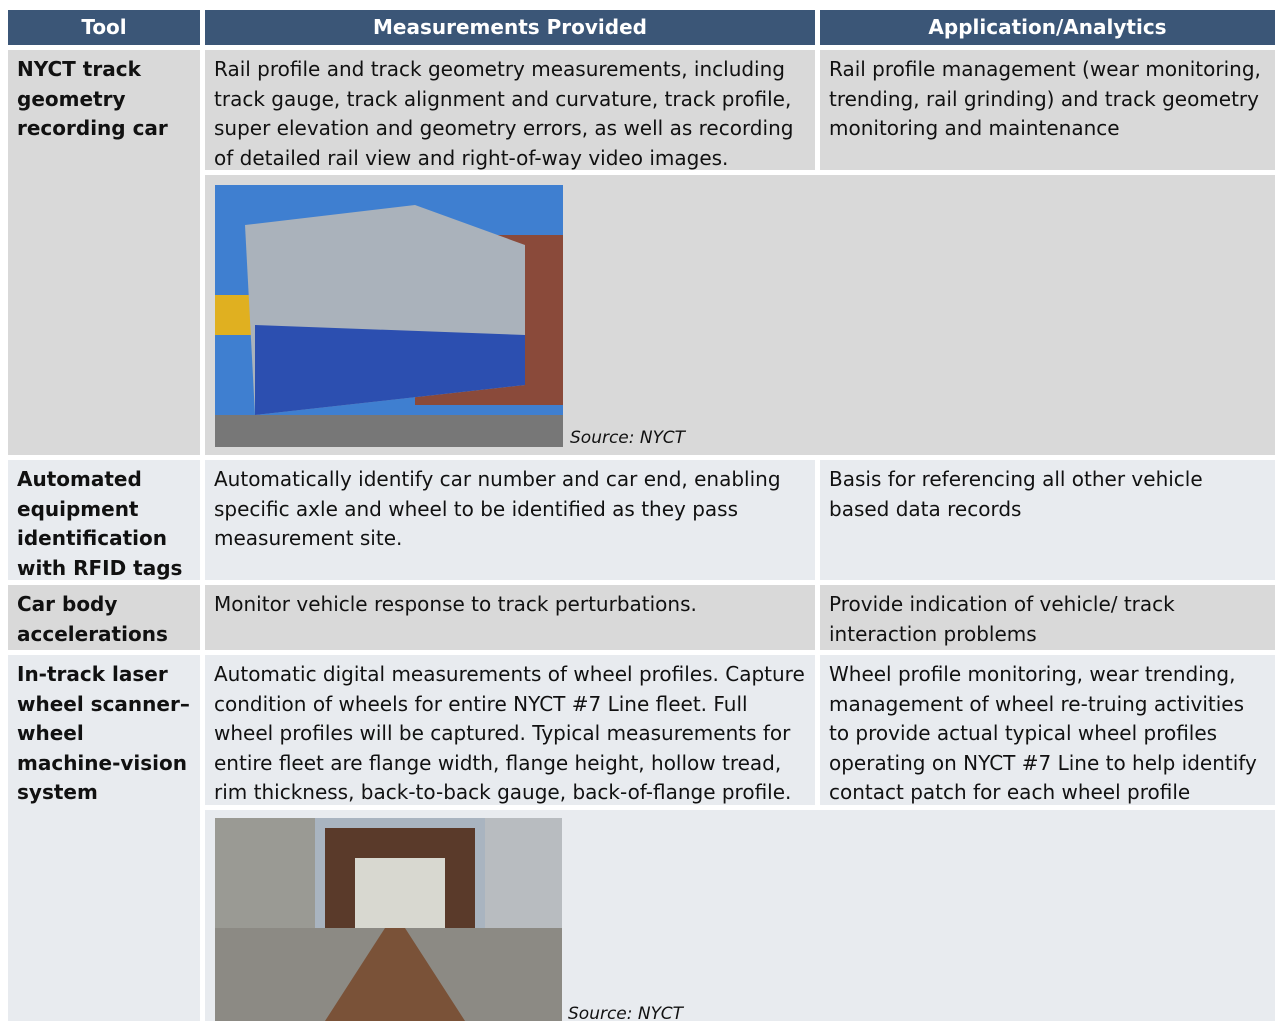  Describe the element at coordinates (510, 27) in the screenshot. I see `header-cell: Measurements Provided` at that location.